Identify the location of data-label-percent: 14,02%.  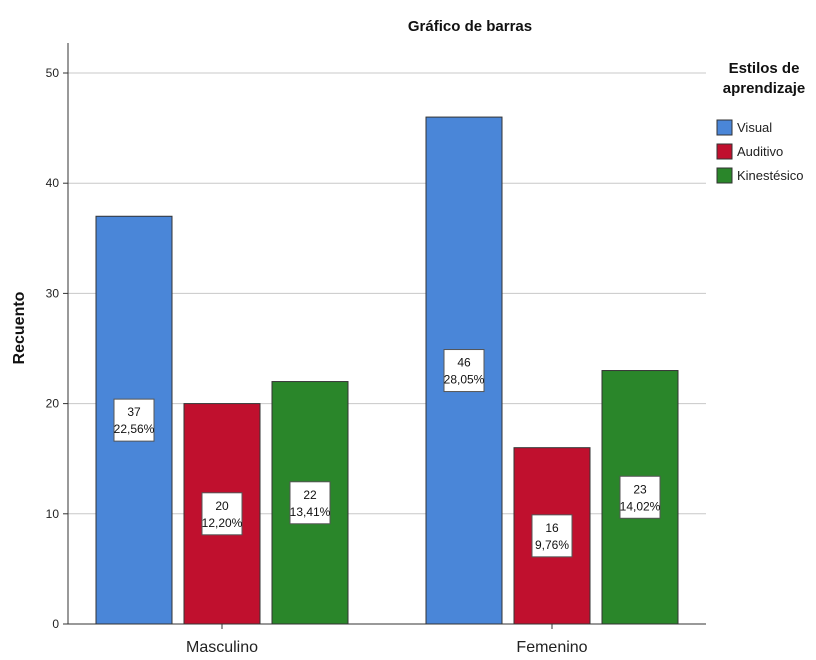
(640, 506).